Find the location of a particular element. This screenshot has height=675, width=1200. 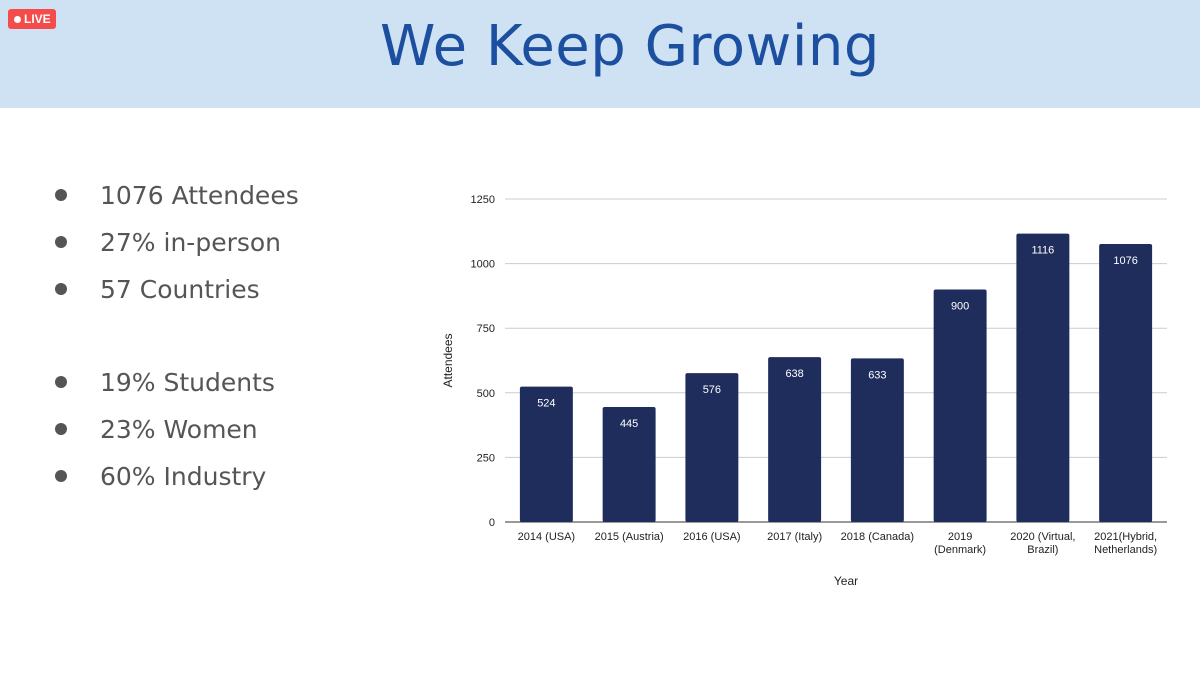

bullet-item: 19% Students is located at coordinates (235, 382).